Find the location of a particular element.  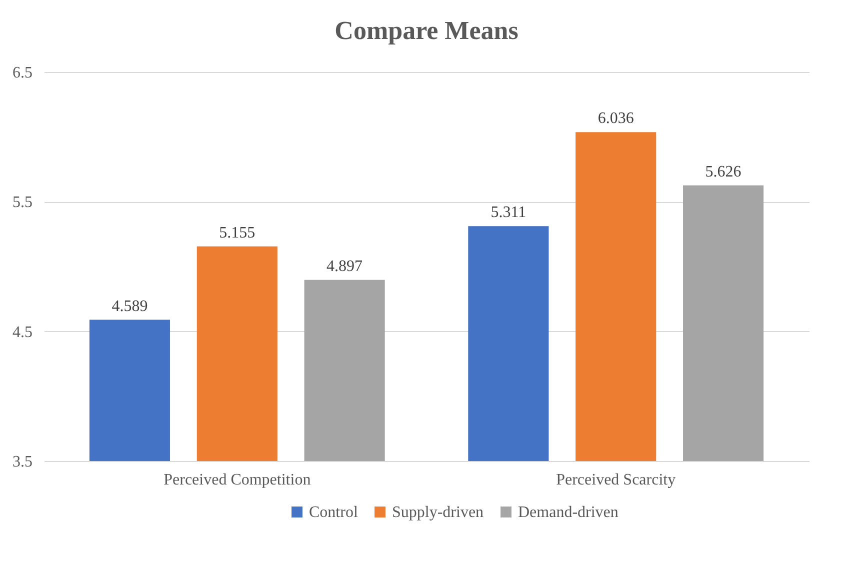

data-label: 6.036 is located at coordinates (616, 119).